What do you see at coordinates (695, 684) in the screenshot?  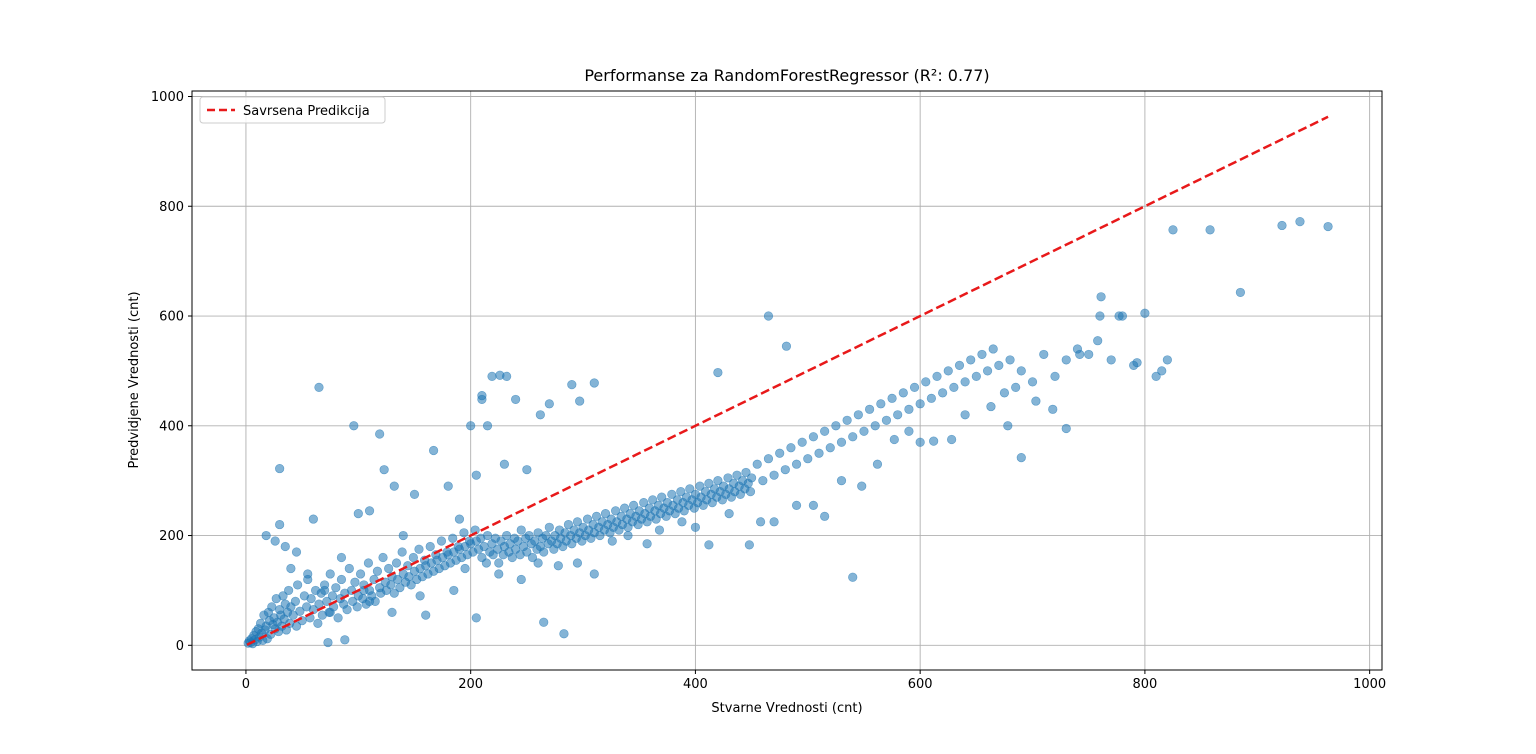 I see `x-tick-label: 400` at bounding box center [695, 684].